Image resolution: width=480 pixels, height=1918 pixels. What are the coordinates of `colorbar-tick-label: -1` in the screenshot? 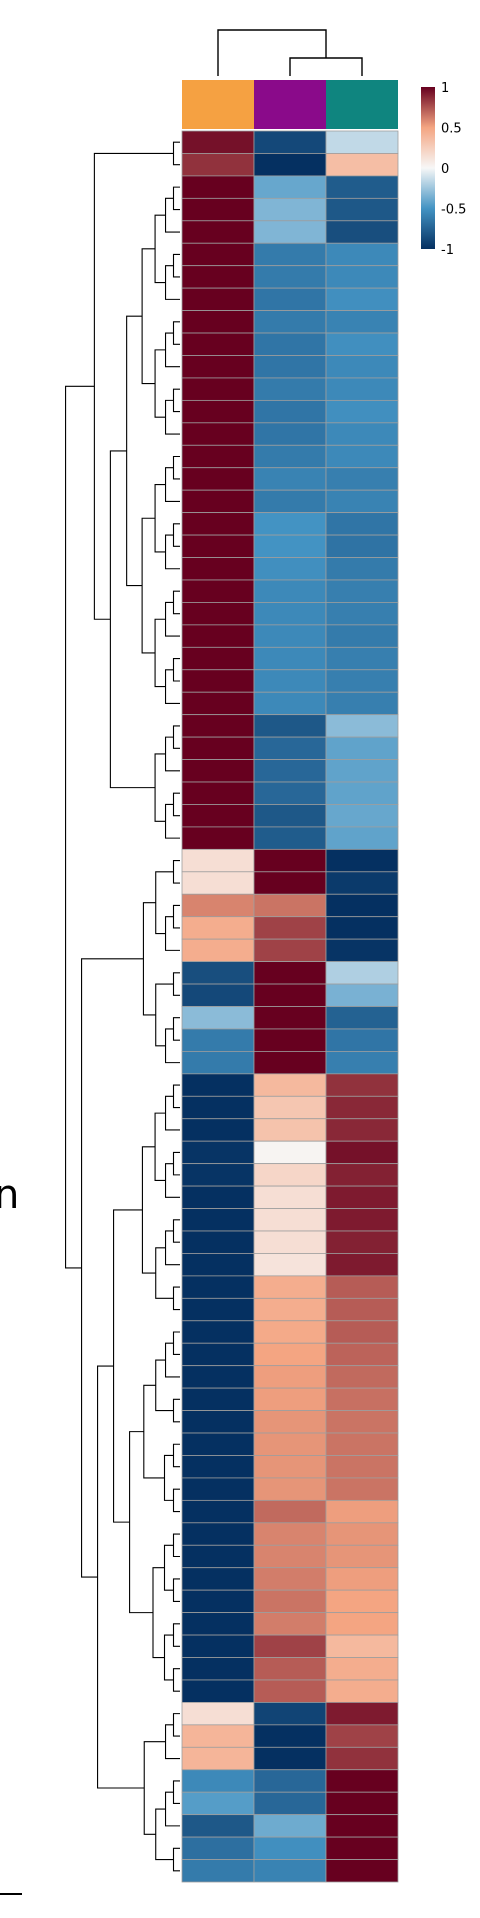 It's located at (447, 250).